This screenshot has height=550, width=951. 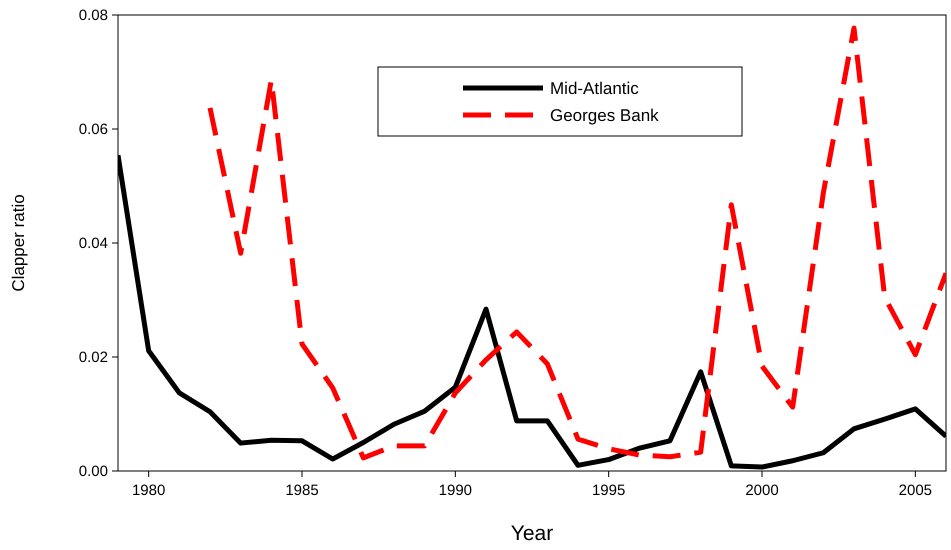 I want to click on y-tick-label: 0.06, so click(x=93, y=129).